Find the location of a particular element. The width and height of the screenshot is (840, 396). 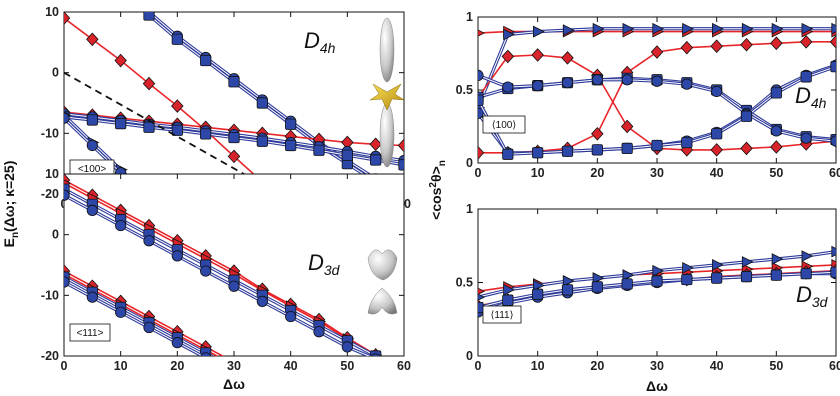

orientation-label: <100> is located at coordinates (92, 169).